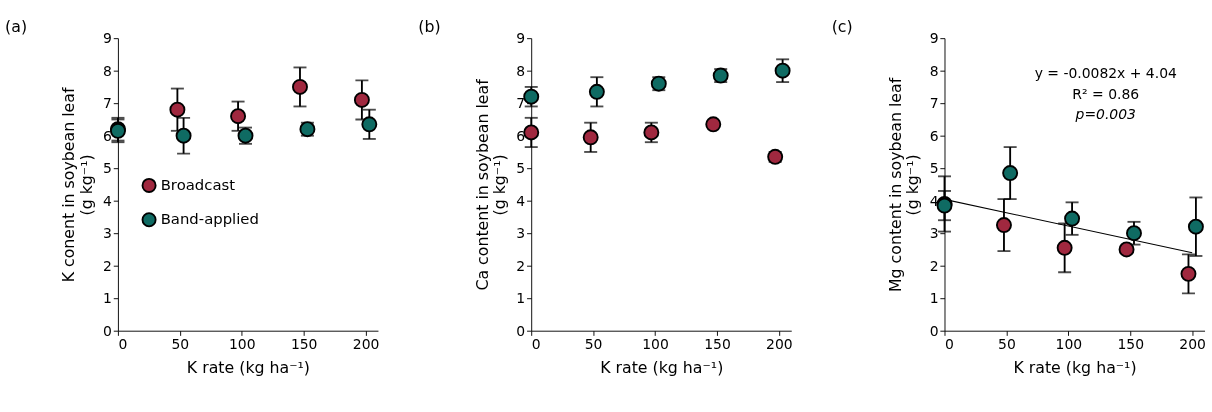  Describe the element at coordinates (77, 185) in the screenshot. I see `y-axis-title: K conent in soybean leaf (g kg⁻¹)` at that location.